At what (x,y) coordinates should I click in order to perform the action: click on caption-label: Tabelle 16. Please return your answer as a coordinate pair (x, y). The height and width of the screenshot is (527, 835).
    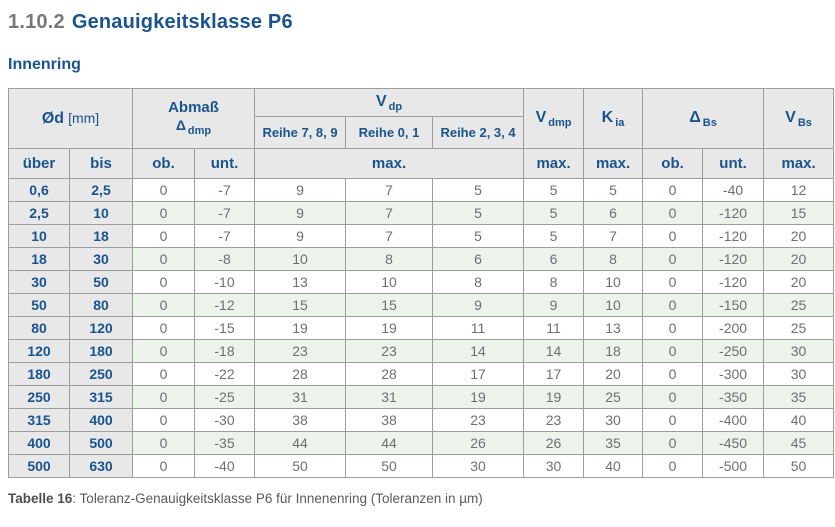
    Looking at the image, I should click on (40, 498).